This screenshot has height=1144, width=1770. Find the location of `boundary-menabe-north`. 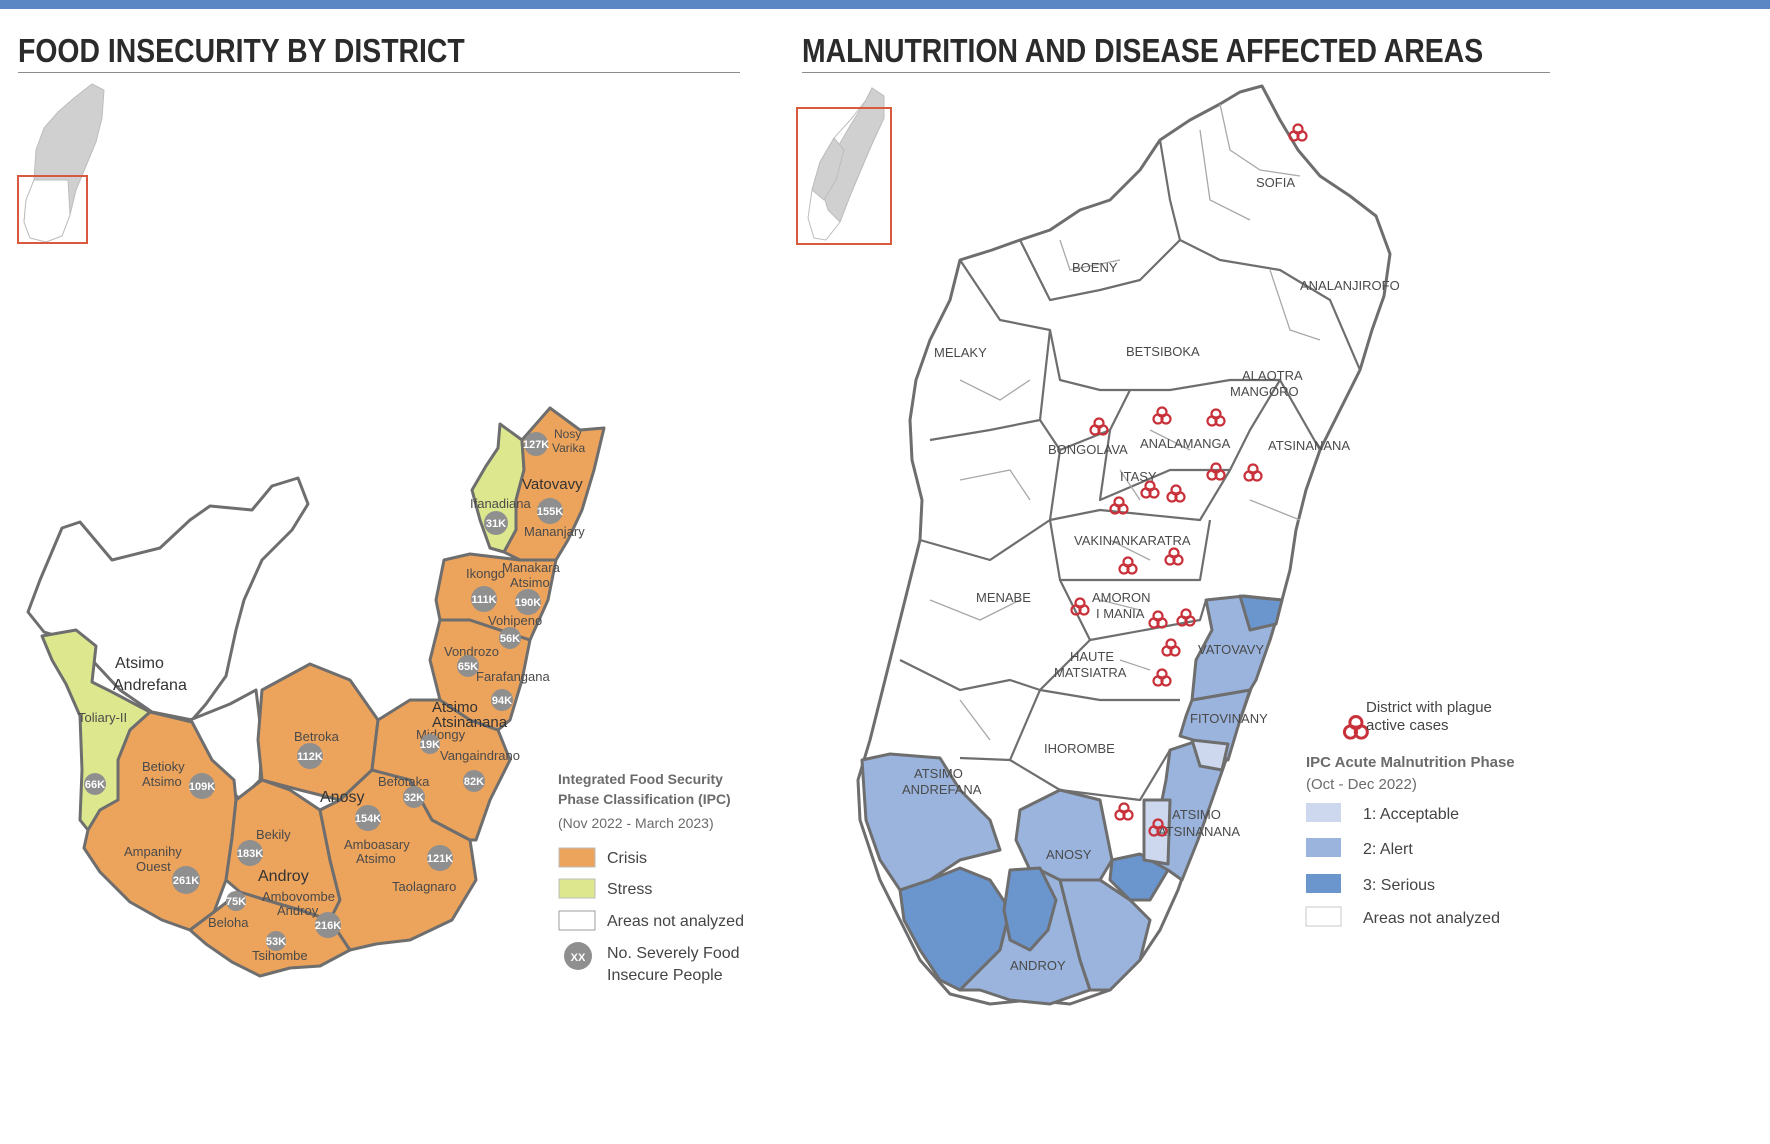

boundary-menabe-north is located at coordinates (985, 540).